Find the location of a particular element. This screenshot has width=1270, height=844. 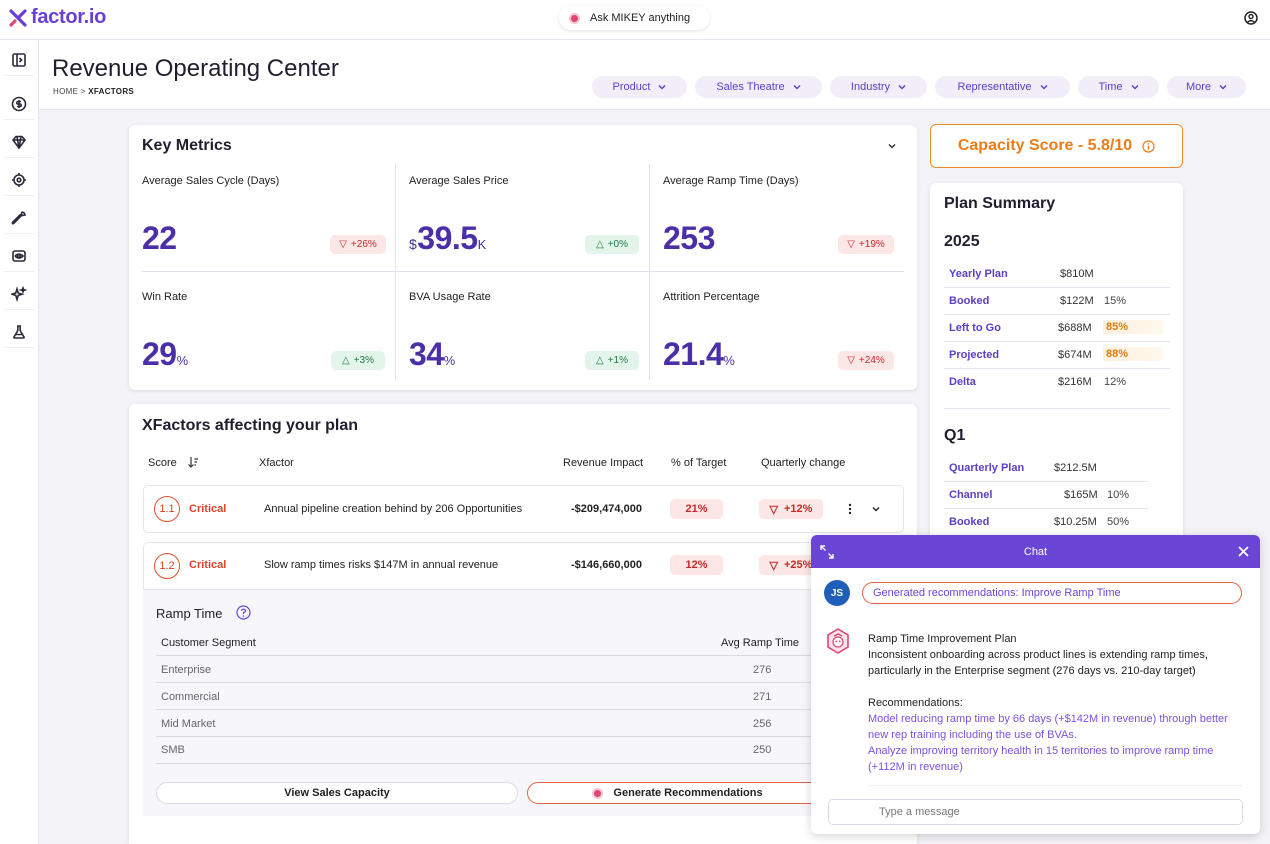

info-icon is located at coordinates (1148, 146).